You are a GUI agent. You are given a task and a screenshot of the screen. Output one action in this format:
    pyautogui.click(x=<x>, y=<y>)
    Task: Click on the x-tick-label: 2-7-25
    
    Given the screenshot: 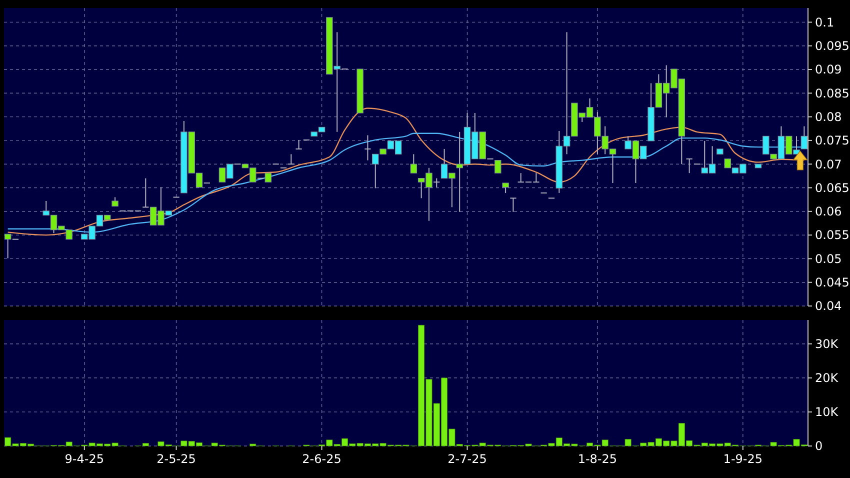 What is the action you would take?
    pyautogui.click(x=467, y=459)
    